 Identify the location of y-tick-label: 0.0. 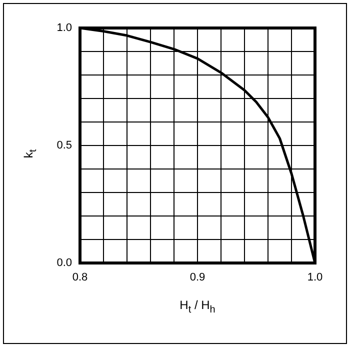
(64, 263).